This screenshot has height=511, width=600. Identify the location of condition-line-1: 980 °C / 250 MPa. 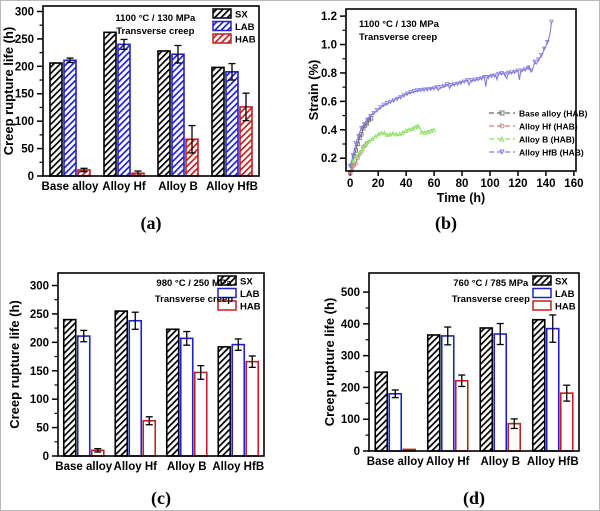
(194, 283).